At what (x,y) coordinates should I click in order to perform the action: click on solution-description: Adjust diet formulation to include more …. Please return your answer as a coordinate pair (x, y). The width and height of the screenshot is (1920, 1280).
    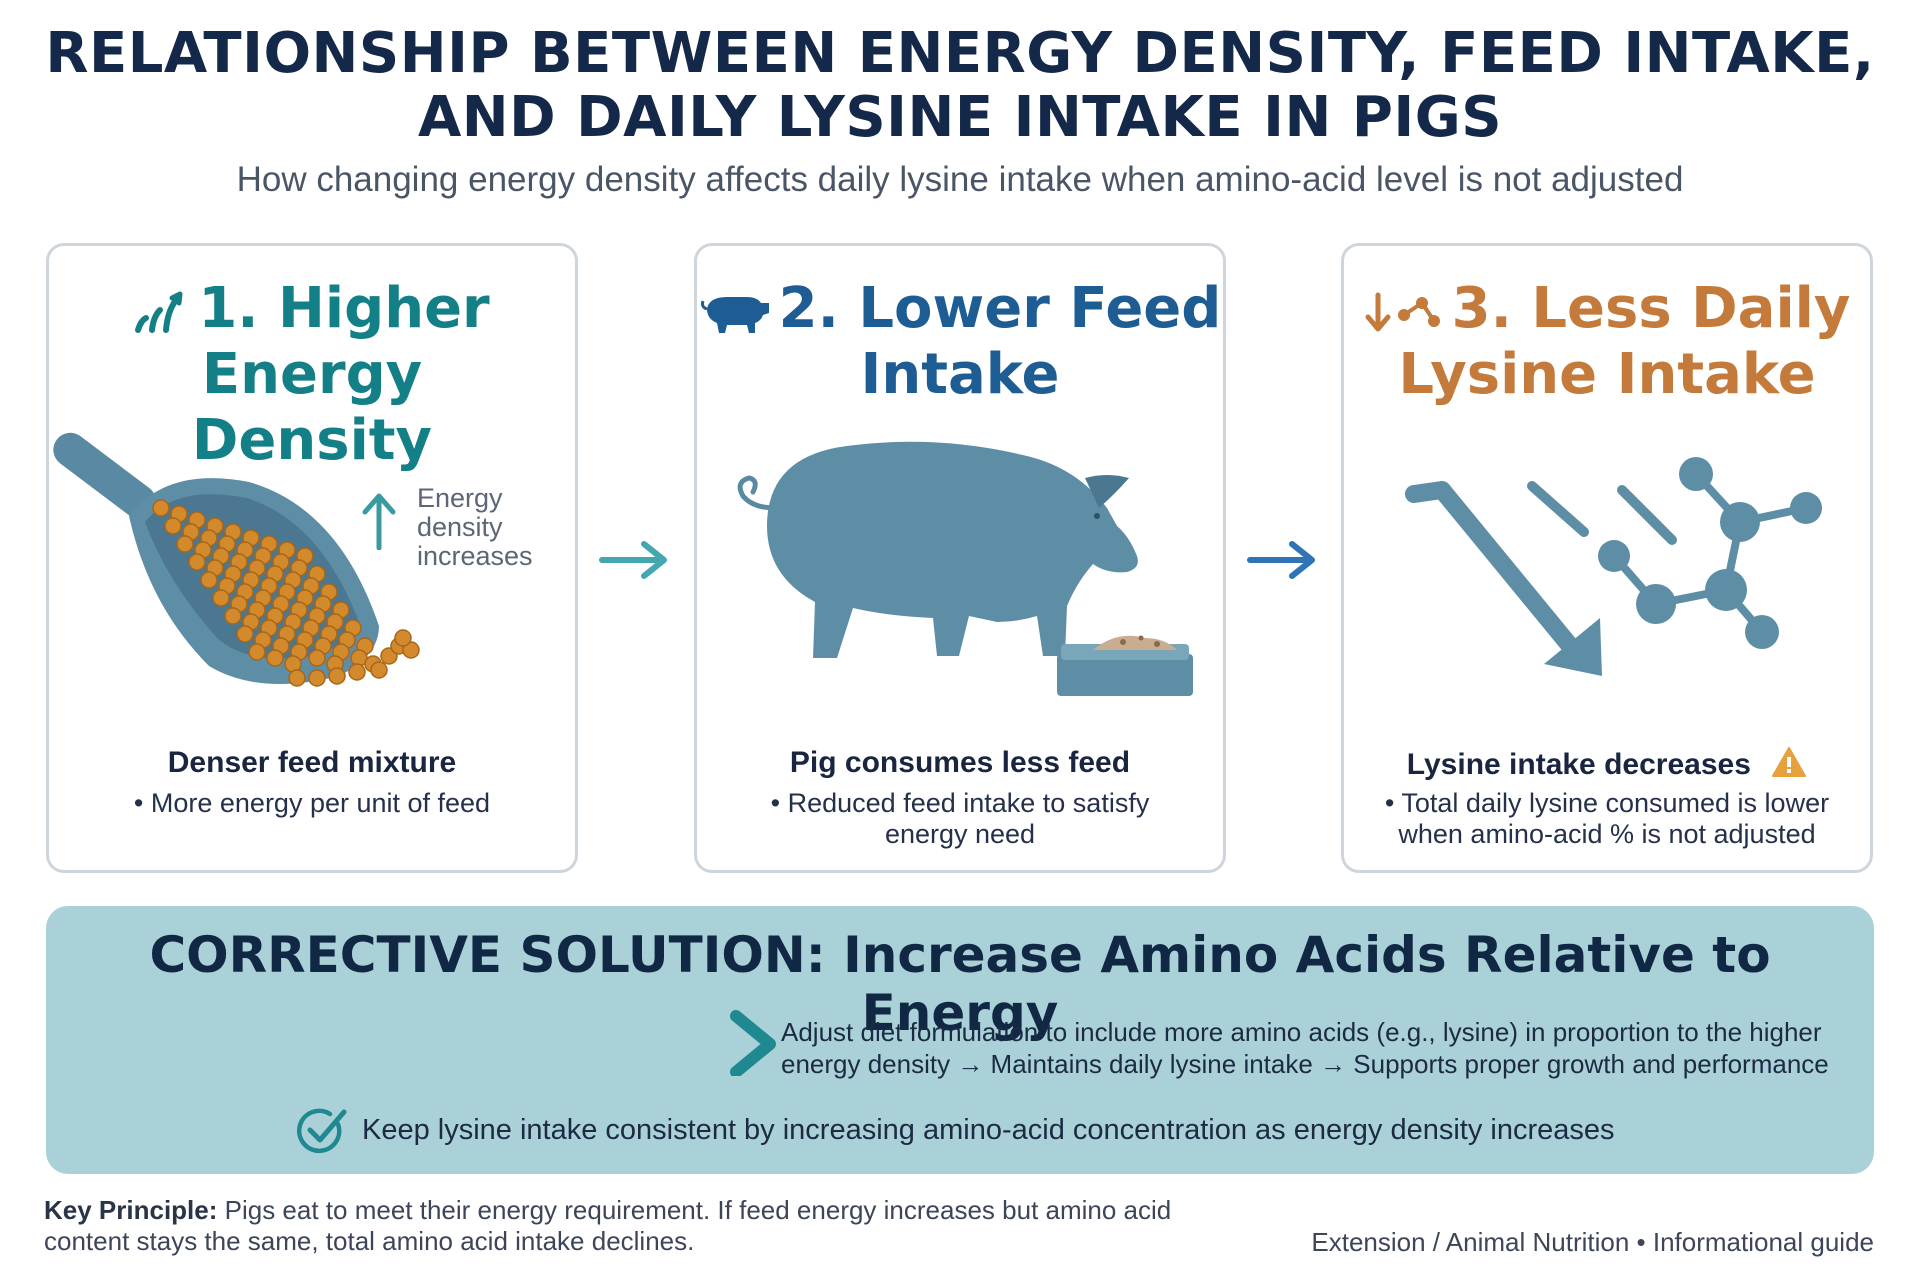
    Looking at the image, I should click on (1311, 1048).